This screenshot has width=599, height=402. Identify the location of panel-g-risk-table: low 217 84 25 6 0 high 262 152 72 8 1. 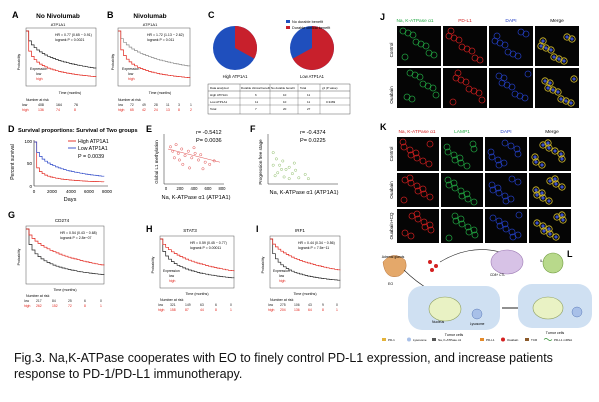
(63, 303).